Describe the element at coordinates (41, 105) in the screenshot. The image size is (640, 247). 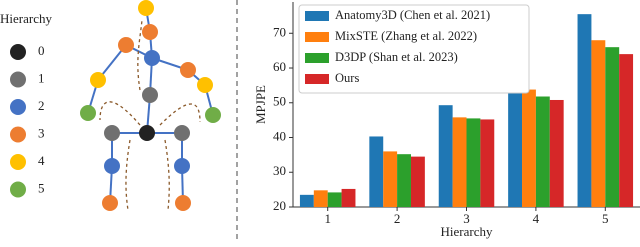
I see `level-label: 2` at that location.